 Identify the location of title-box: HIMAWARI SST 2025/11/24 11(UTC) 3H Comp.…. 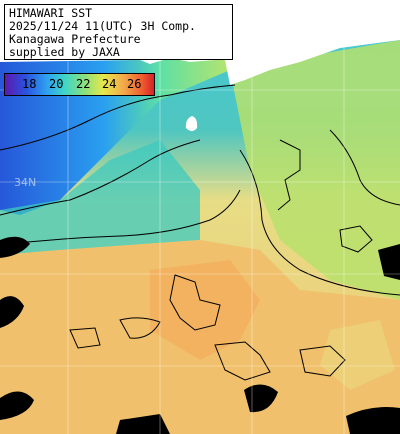
(118, 32).